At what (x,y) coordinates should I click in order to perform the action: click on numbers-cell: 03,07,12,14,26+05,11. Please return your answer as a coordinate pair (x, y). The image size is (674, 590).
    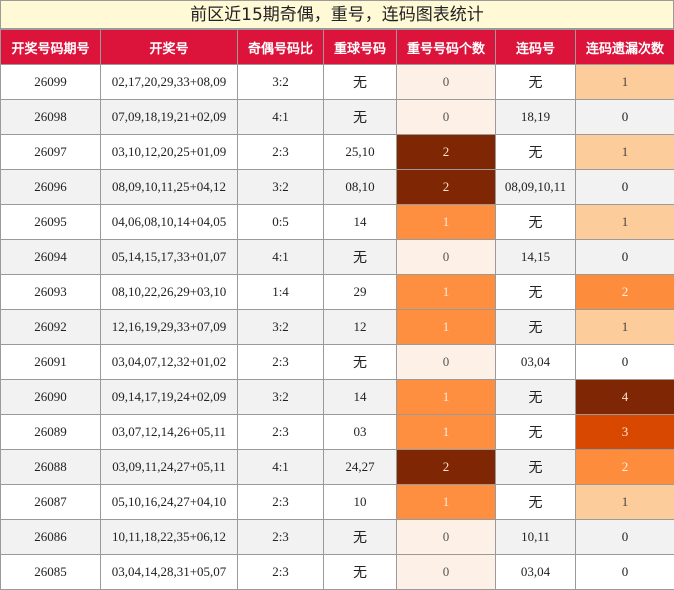
    Looking at the image, I should click on (169, 432).